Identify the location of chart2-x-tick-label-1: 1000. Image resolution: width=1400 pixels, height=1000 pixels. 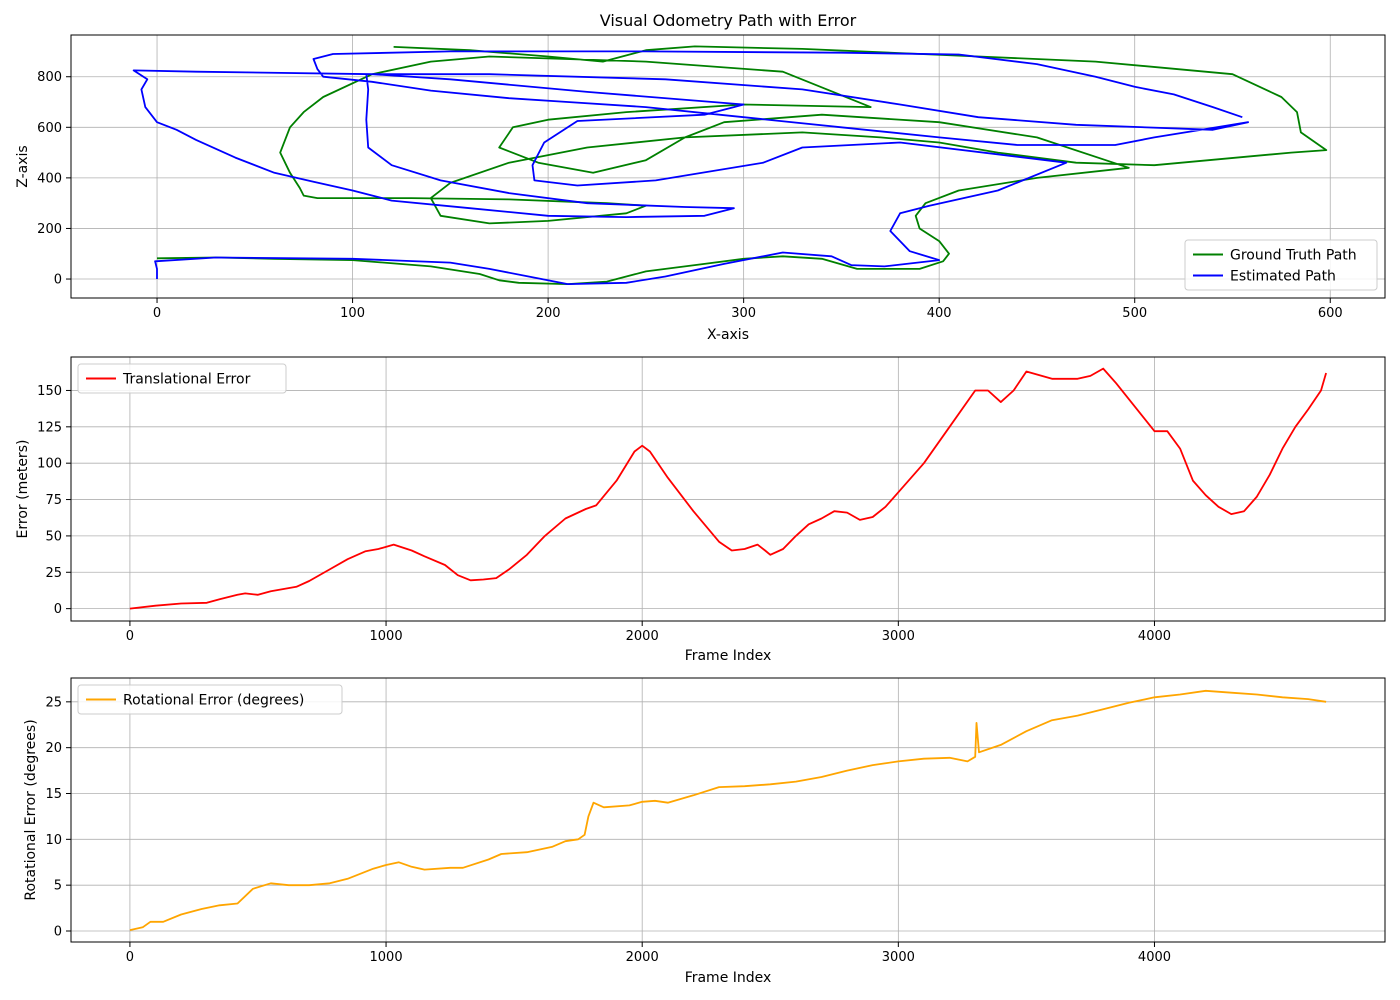
(386, 957).